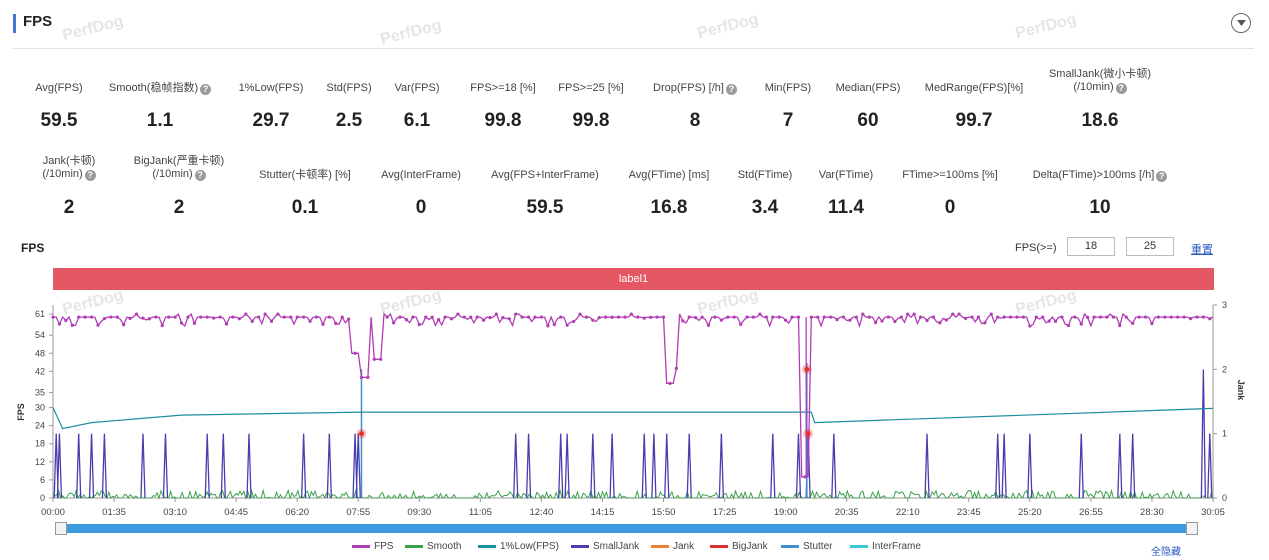  What do you see at coordinates (885, 546) in the screenshot?
I see `legend-item: InterFrame` at bounding box center [885, 546].